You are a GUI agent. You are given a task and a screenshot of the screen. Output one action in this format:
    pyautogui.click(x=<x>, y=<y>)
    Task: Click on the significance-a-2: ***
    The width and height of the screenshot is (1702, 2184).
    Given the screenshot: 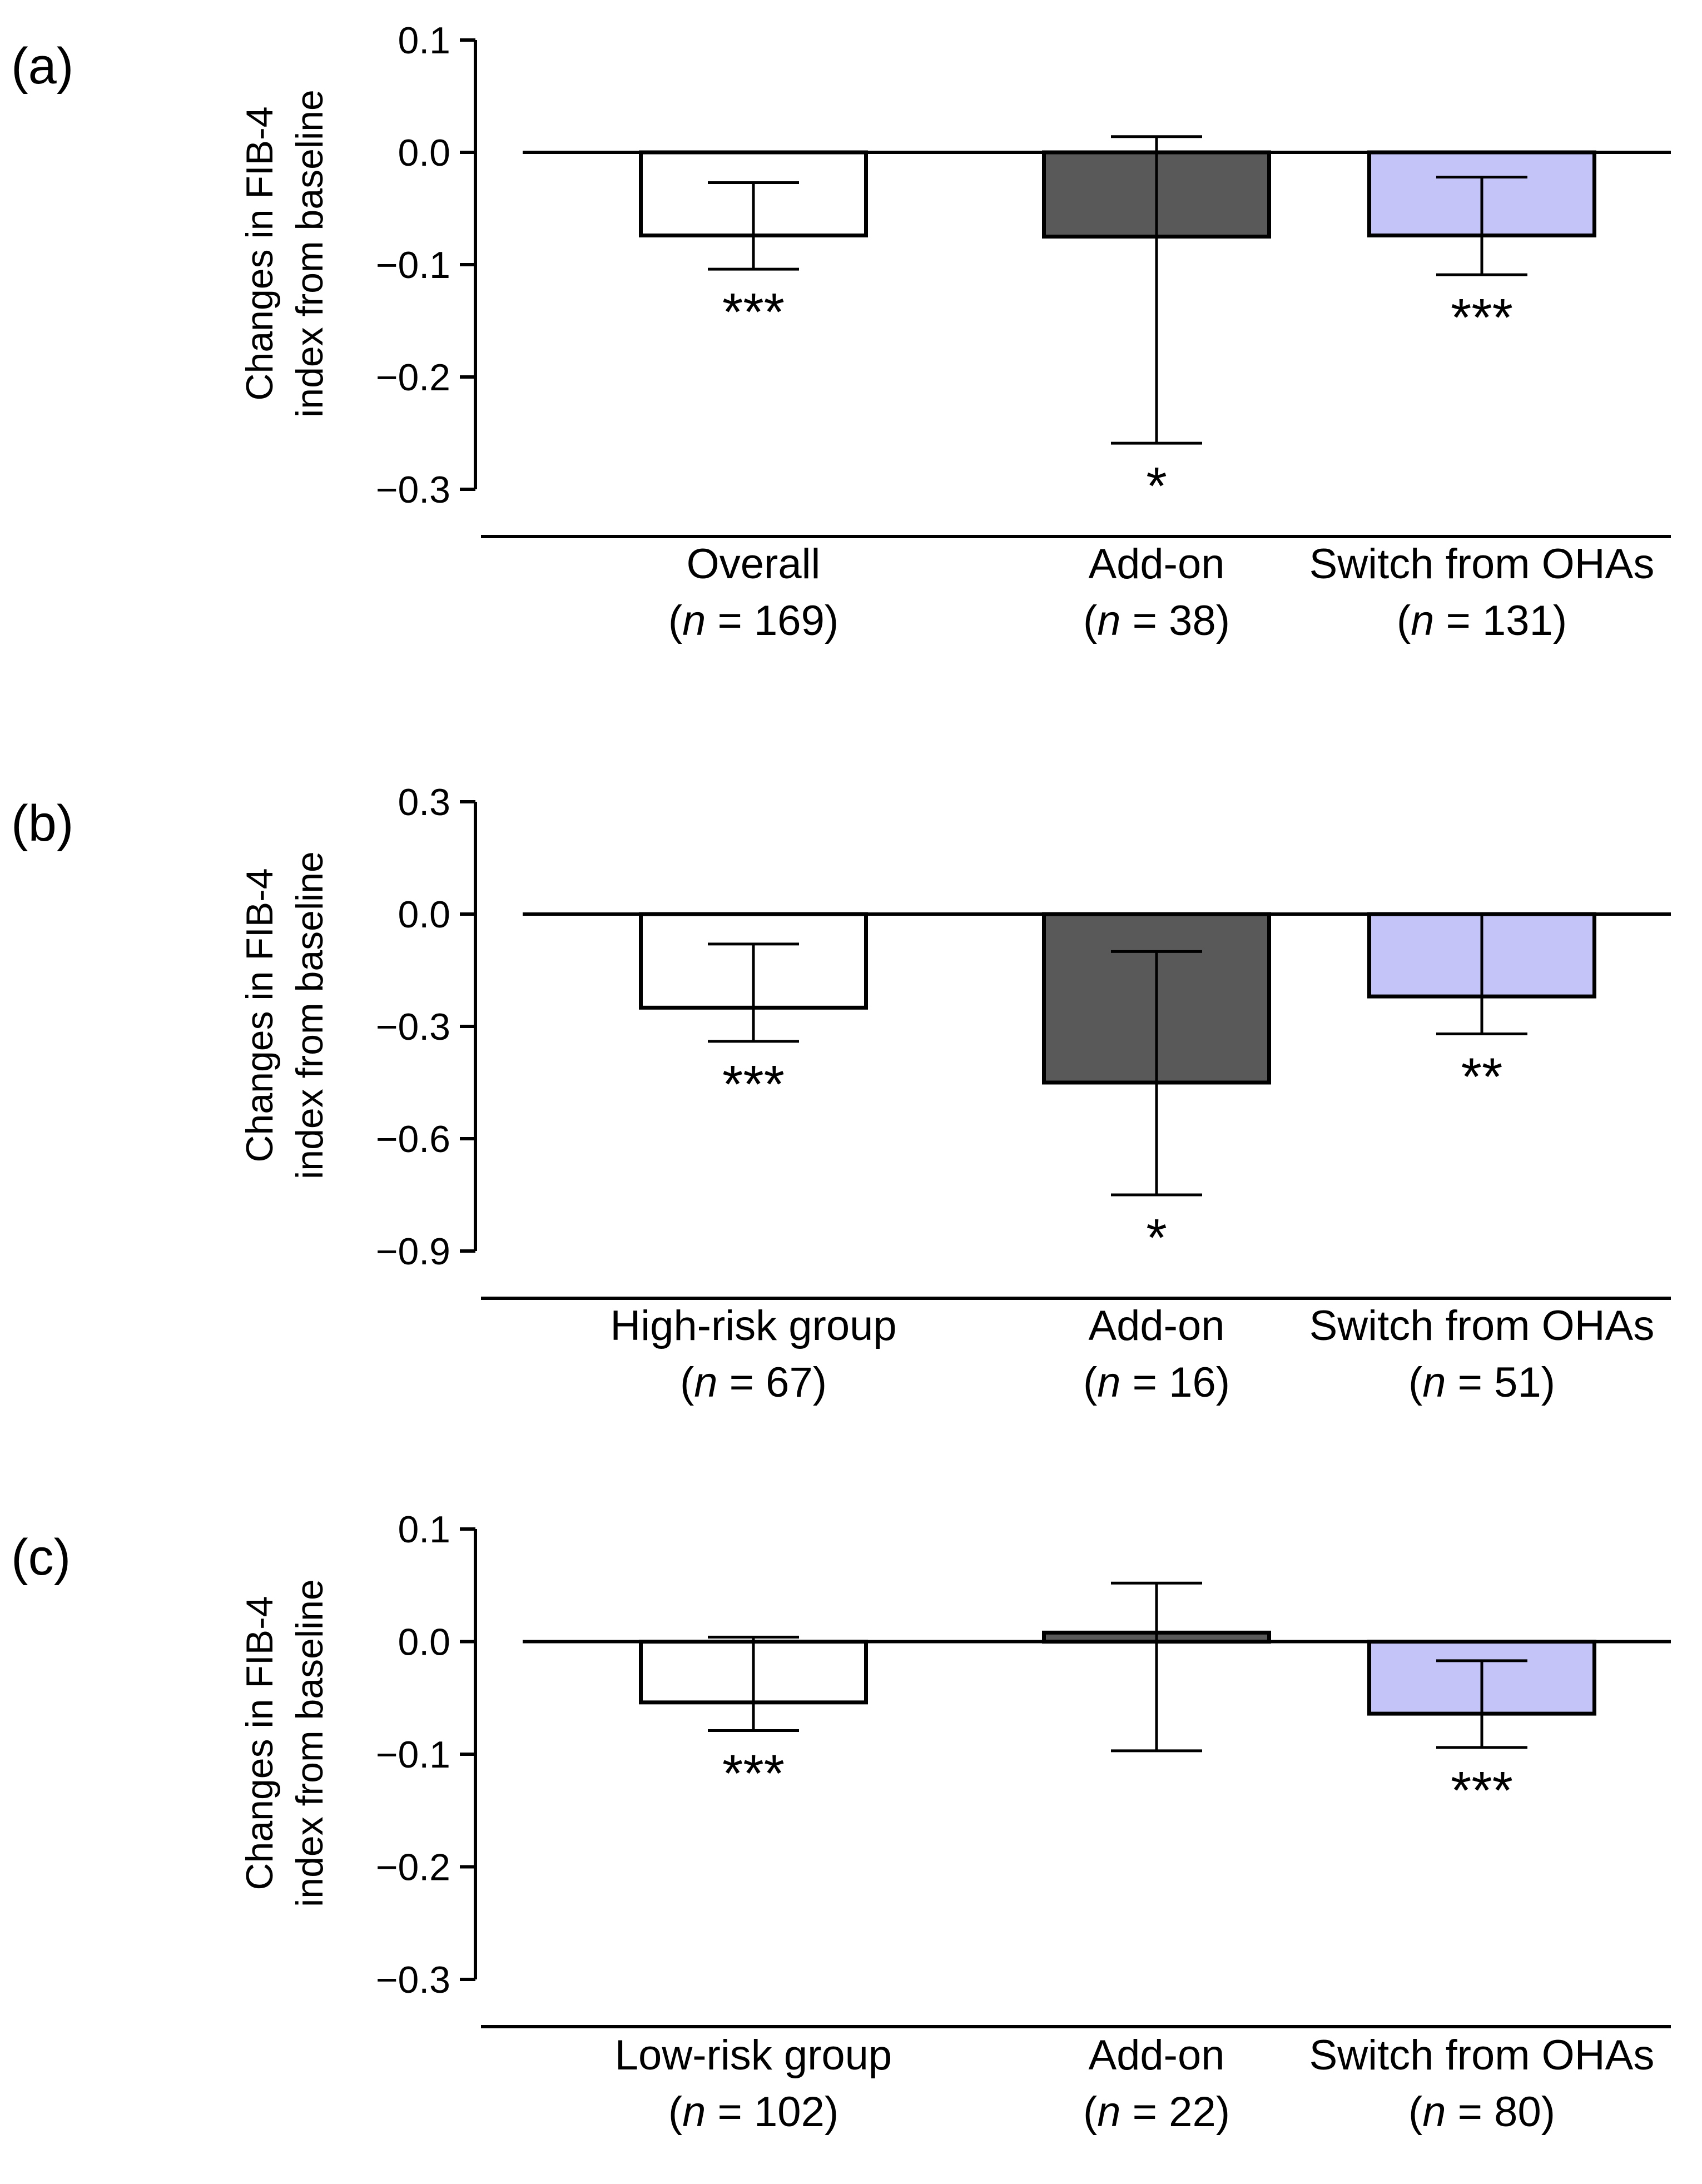 What is the action you would take?
    pyautogui.click(x=1482, y=318)
    